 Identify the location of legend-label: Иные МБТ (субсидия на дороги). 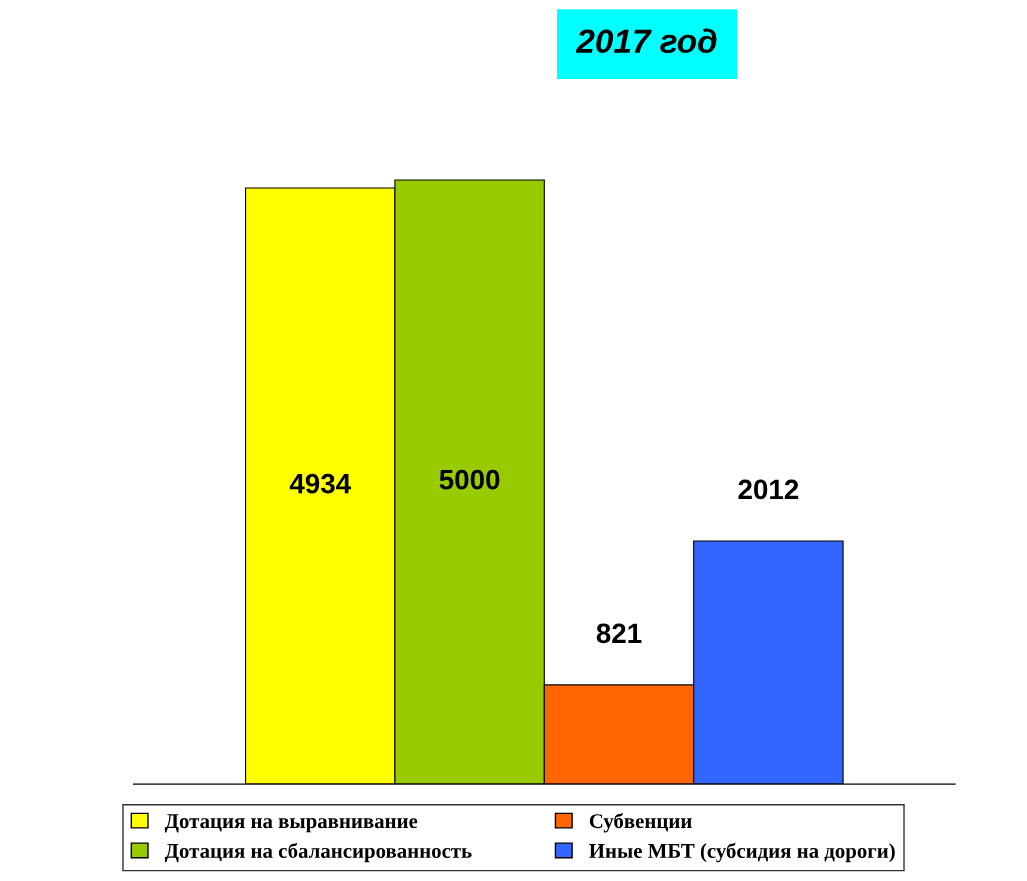
(742, 852).